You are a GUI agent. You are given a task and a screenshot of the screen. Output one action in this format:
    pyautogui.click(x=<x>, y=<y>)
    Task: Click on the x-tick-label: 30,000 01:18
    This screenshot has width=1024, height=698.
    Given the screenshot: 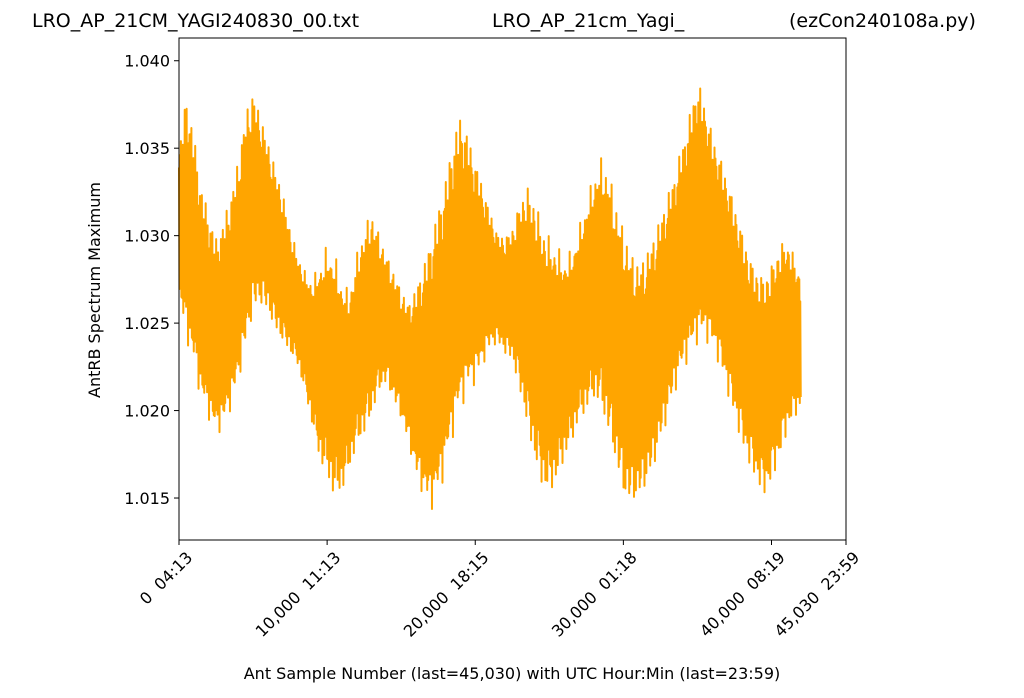 What is the action you would take?
    pyautogui.click(x=594, y=594)
    